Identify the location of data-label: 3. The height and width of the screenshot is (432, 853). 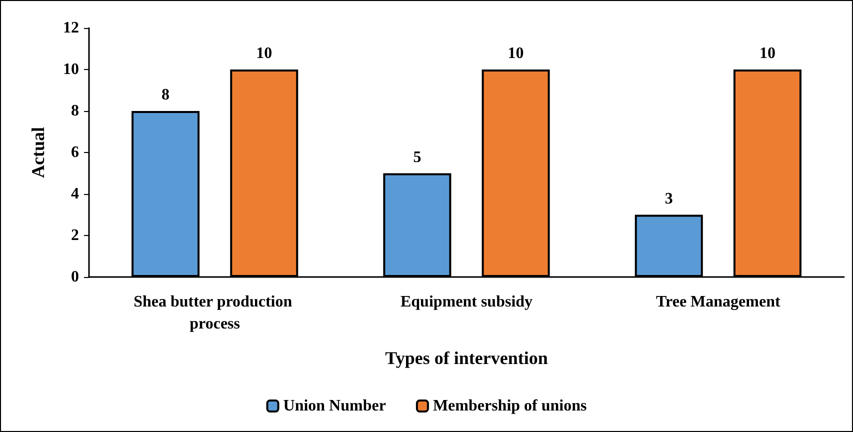
(668, 199).